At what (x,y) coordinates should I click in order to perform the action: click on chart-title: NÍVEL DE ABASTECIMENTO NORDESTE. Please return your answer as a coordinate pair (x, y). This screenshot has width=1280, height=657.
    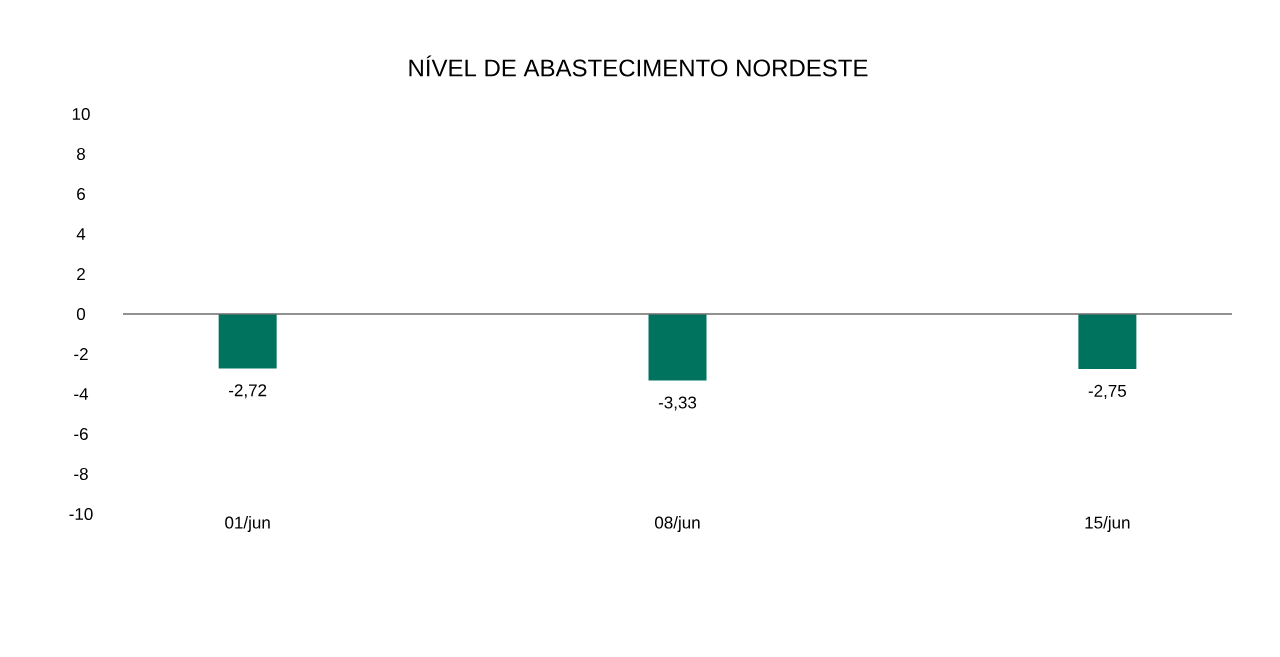
    Looking at the image, I should click on (638, 66).